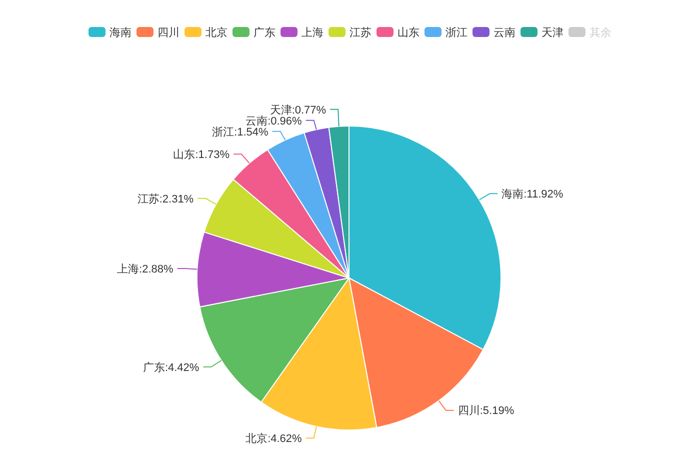 The image size is (700, 461). What do you see at coordinates (274, 121) in the screenshot?
I see `data-label: 云南:0.96%` at bounding box center [274, 121].